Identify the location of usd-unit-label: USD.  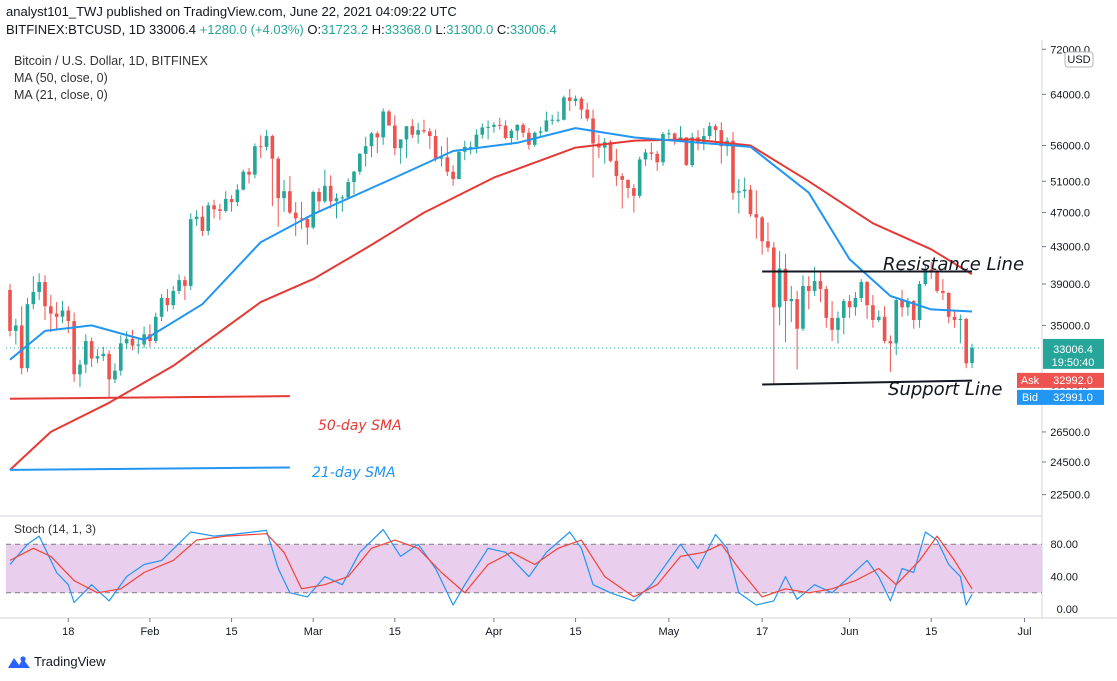
(1078, 60).